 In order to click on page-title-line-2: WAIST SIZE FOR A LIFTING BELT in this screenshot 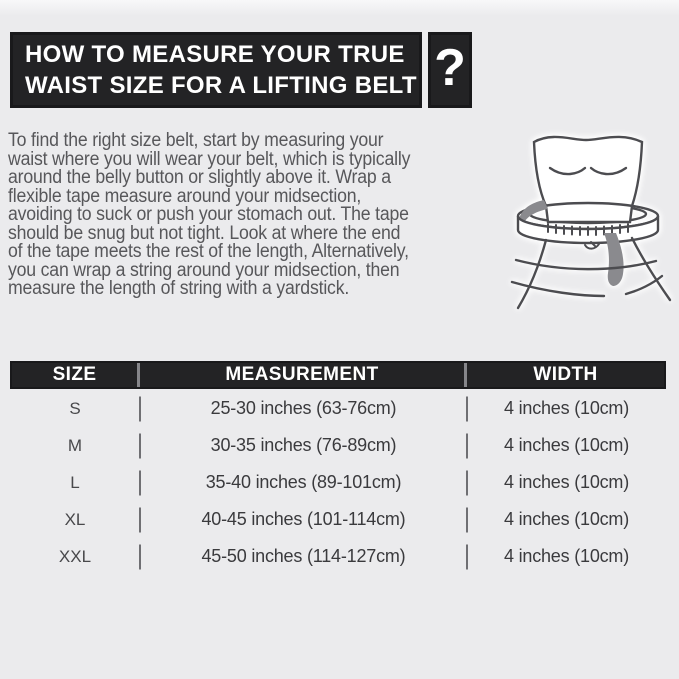, I will do `click(221, 85)`.